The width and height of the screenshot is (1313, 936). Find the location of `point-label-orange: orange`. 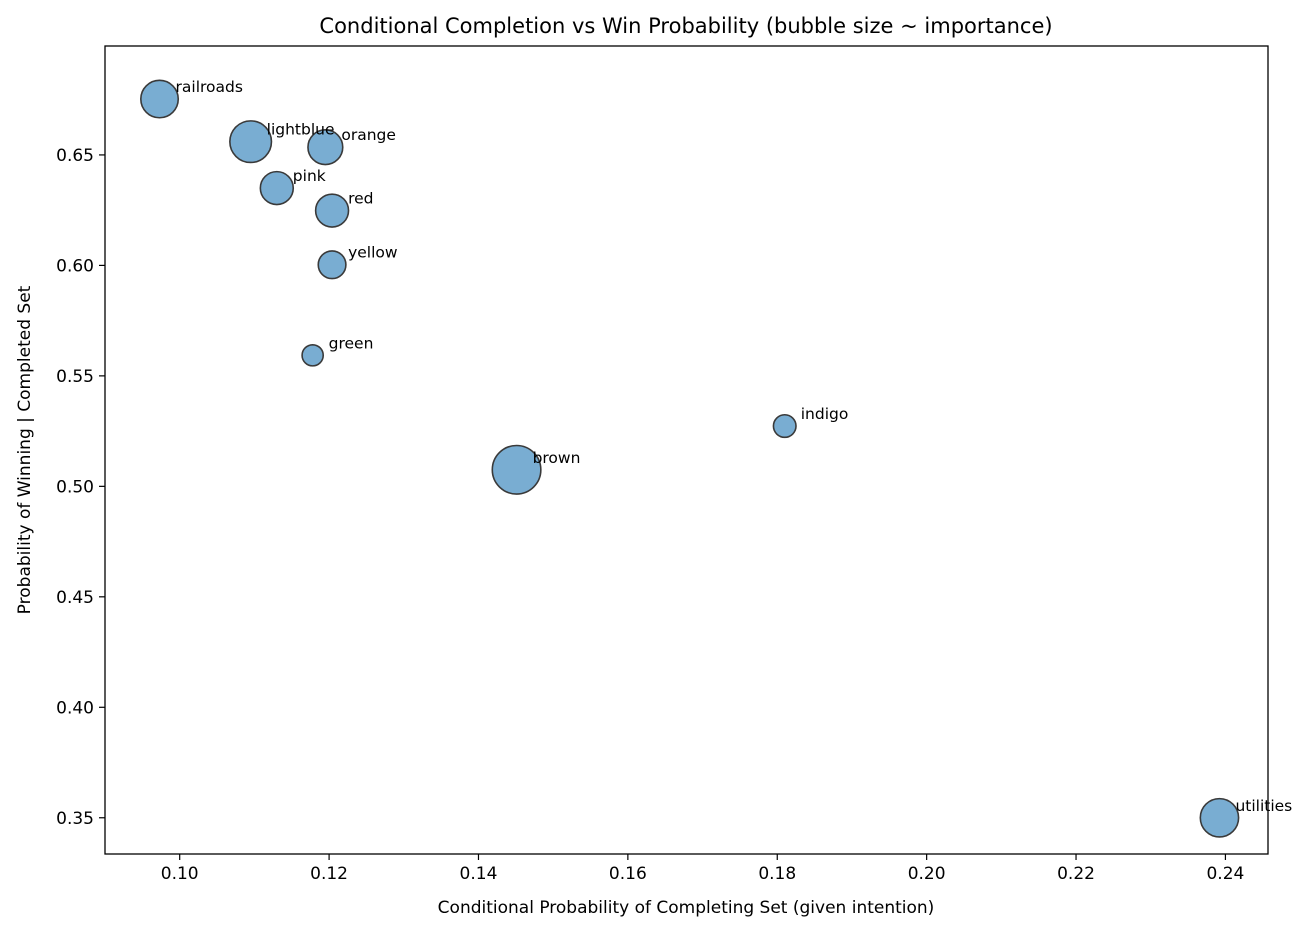

point-label-orange: orange is located at coordinates (368, 135).